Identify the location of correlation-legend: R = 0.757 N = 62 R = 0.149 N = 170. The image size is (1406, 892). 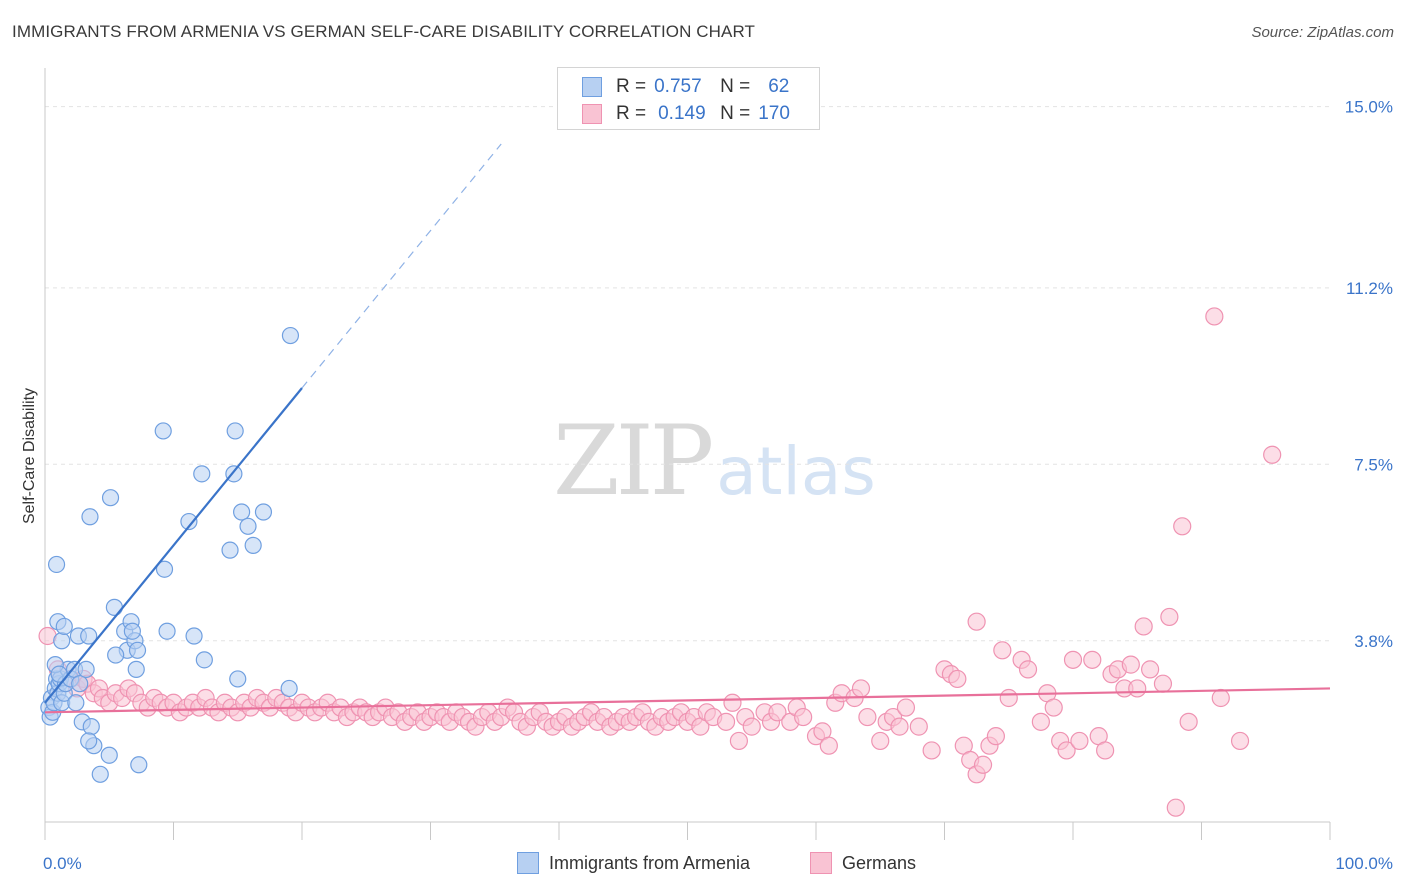
(688, 98).